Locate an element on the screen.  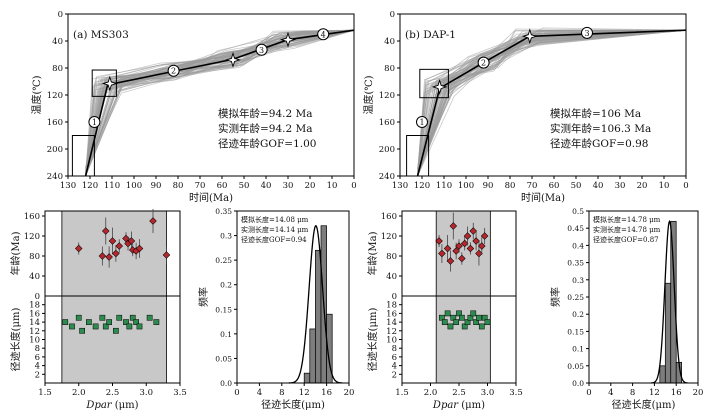
y-tick-label: 0.45 is located at coordinates (575, 228).